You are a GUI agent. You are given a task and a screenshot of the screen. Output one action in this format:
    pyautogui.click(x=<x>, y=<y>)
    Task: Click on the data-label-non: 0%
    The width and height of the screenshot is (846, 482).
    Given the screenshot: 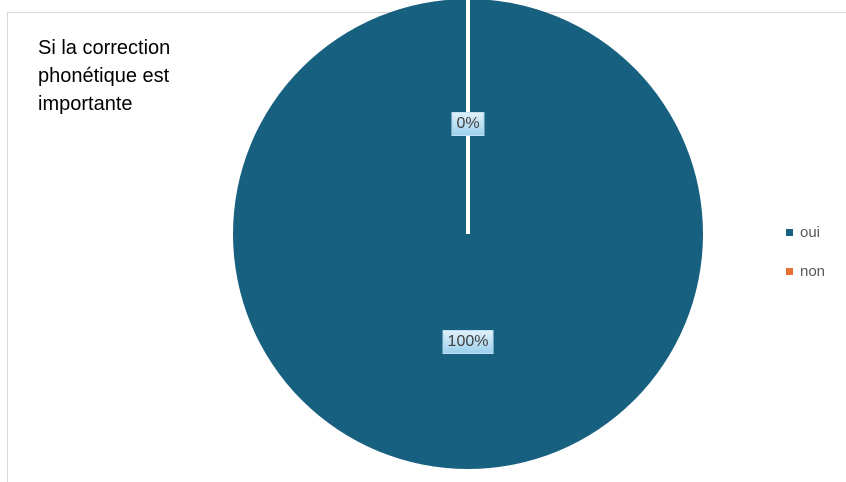 What is the action you would take?
    pyautogui.click(x=468, y=123)
    